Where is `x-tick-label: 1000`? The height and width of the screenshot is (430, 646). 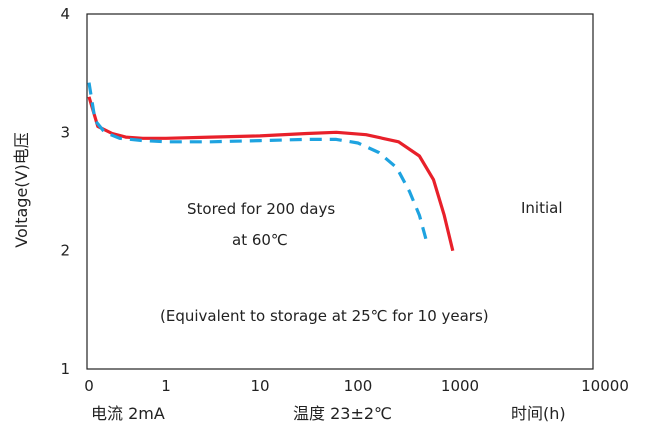
x-tick-label: 1000 is located at coordinates (460, 386).